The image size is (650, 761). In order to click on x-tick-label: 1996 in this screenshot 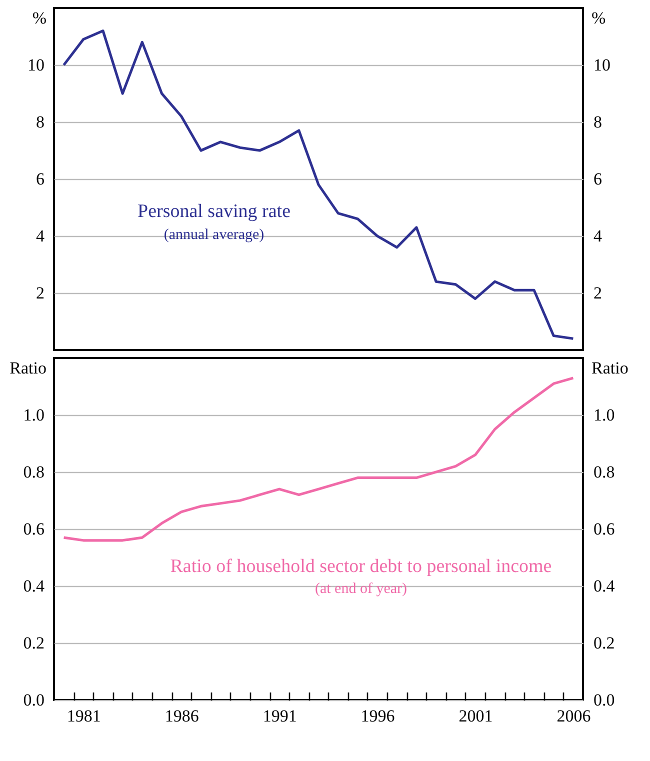, I will do `click(377, 716)`.